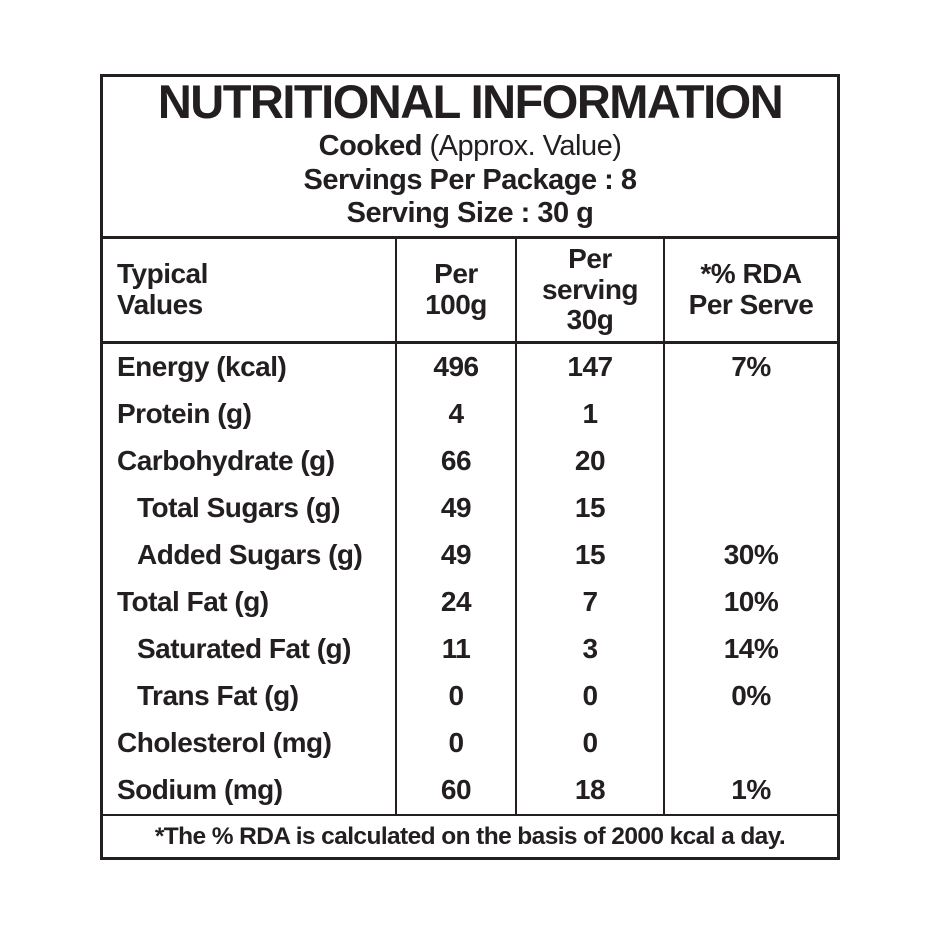 The height and width of the screenshot is (940, 940). Describe the element at coordinates (591, 790) in the screenshot. I see `value-per-serving: 18` at that location.